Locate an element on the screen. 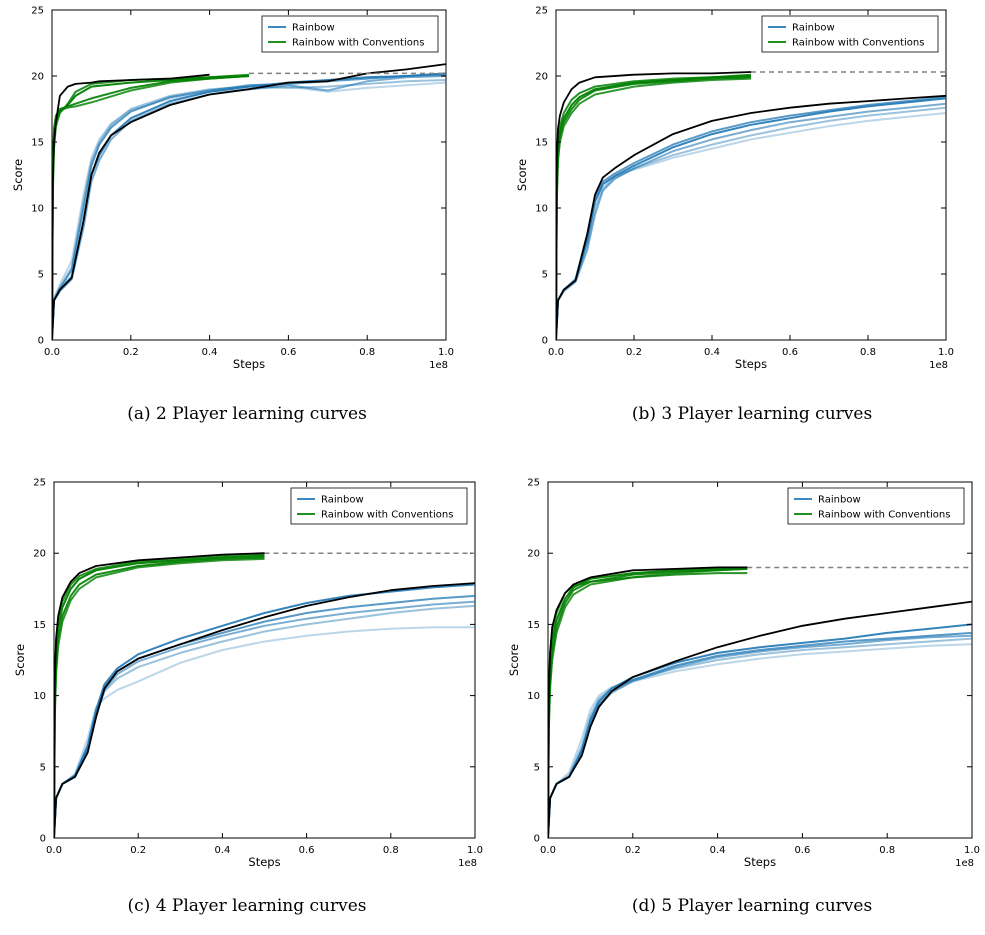 The image size is (985, 935). caption-d: (d) 5 Player learning curves is located at coordinates (752, 906).